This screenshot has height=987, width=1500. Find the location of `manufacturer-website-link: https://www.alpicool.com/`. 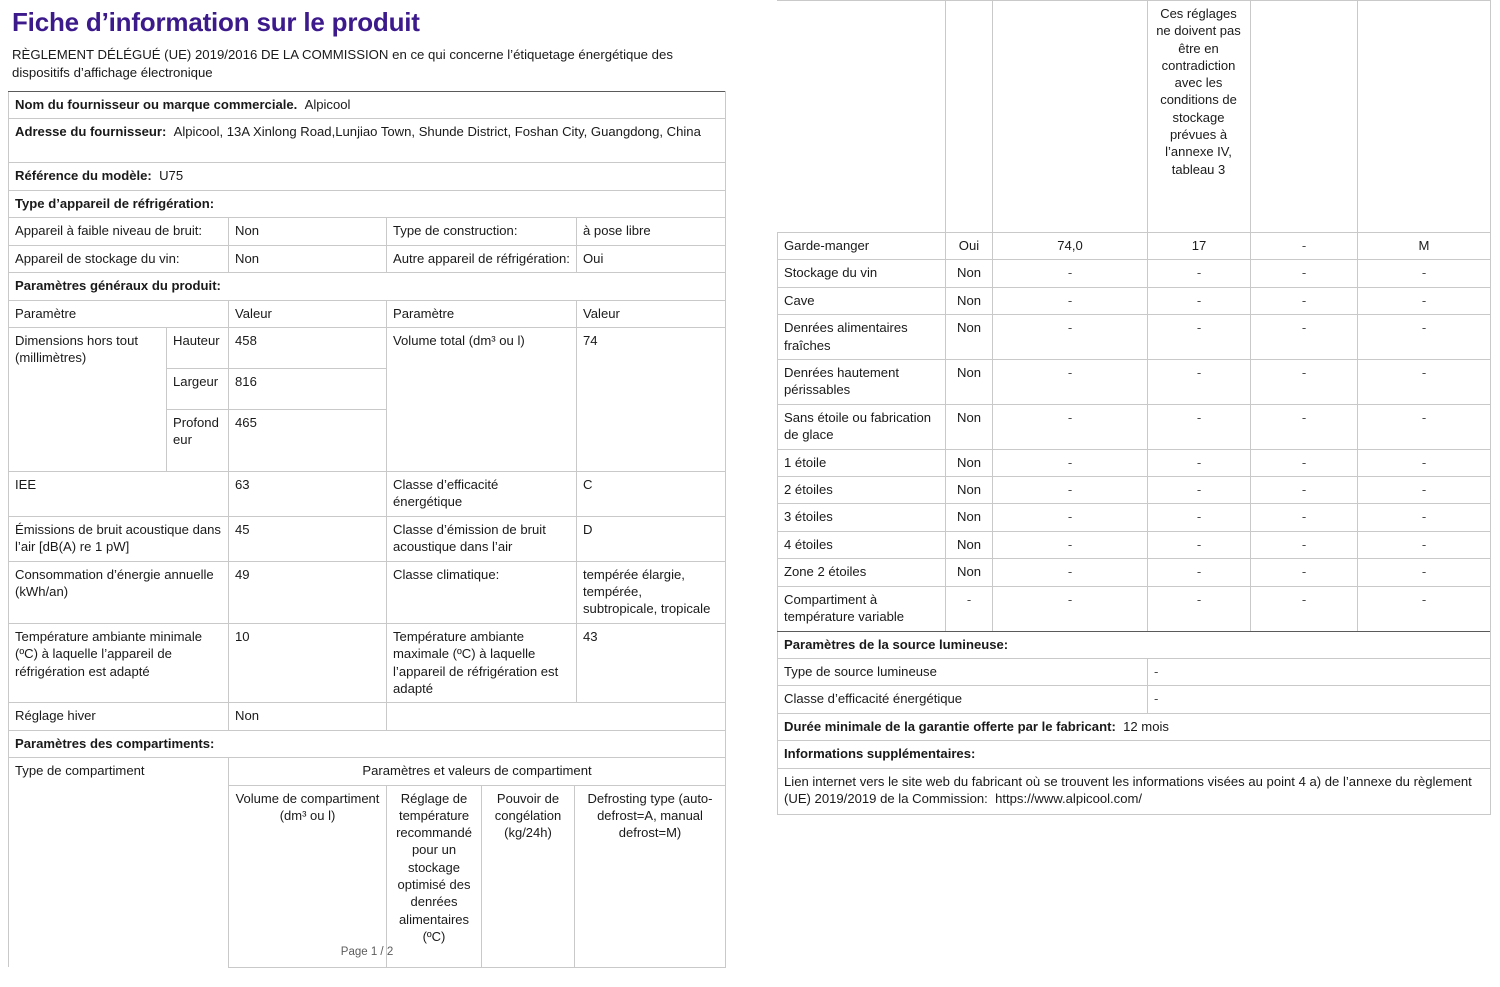

manufacturer-website-link: https://www.alpicool.com/ is located at coordinates (1069, 798).